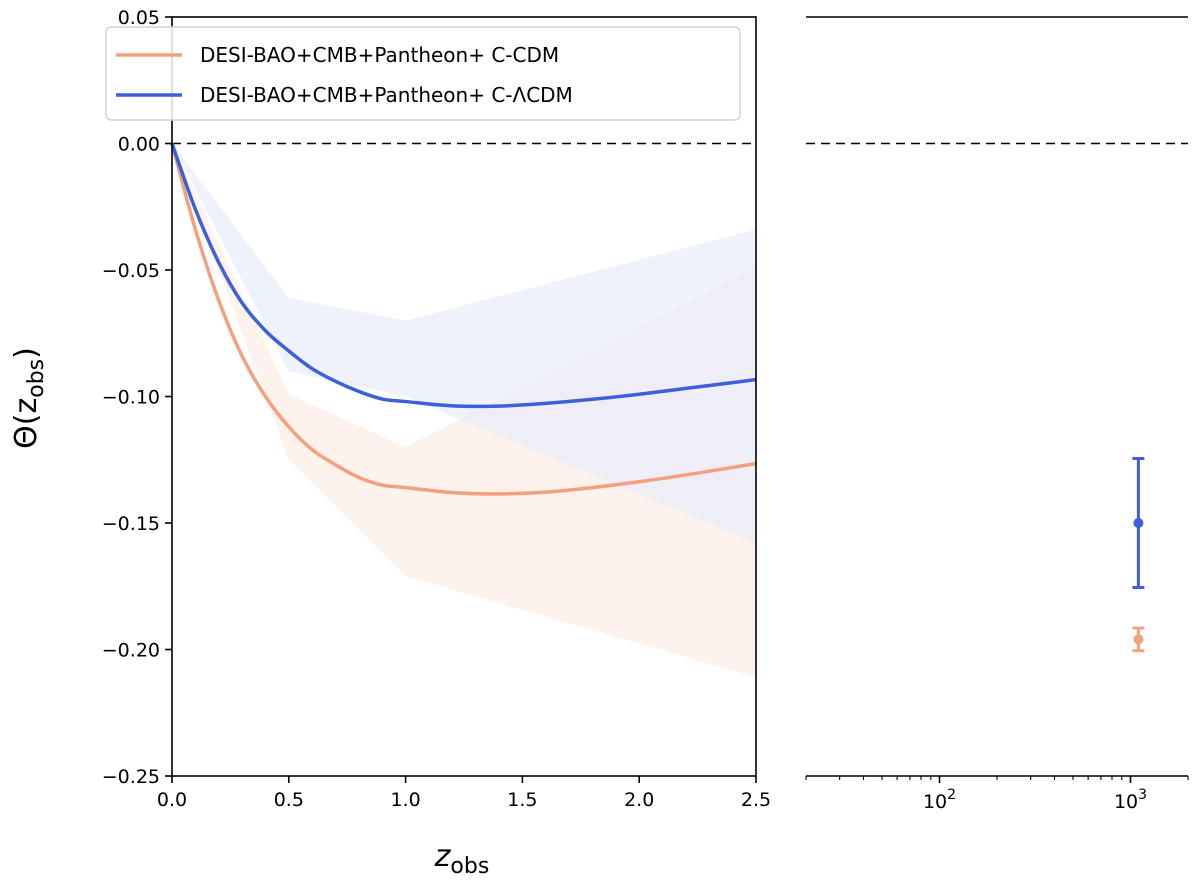 The height and width of the screenshot is (885, 1200). Describe the element at coordinates (26, 353) in the screenshot. I see `y-axis-title-close: )` at that location.